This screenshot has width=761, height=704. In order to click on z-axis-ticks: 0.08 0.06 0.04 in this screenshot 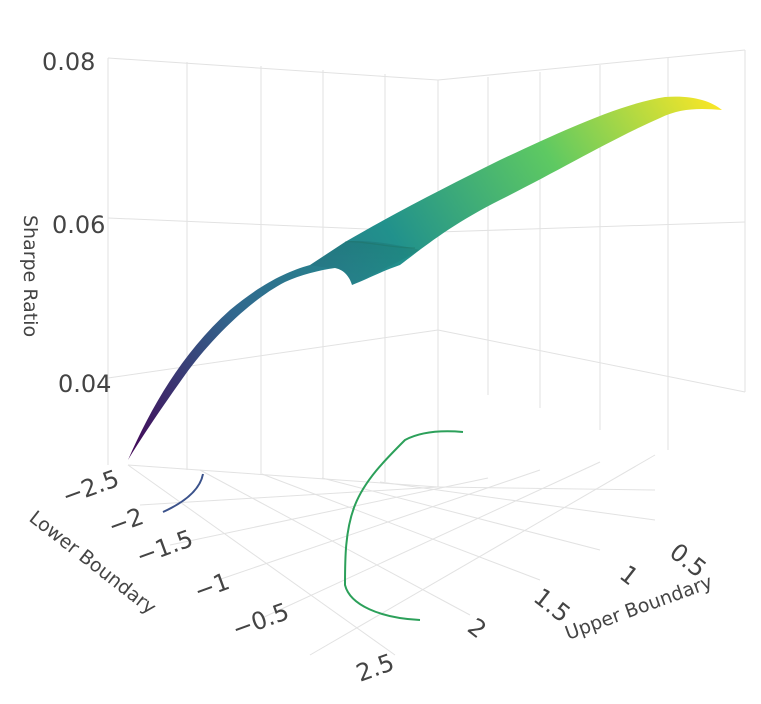, I will do `click(76, 223)`.